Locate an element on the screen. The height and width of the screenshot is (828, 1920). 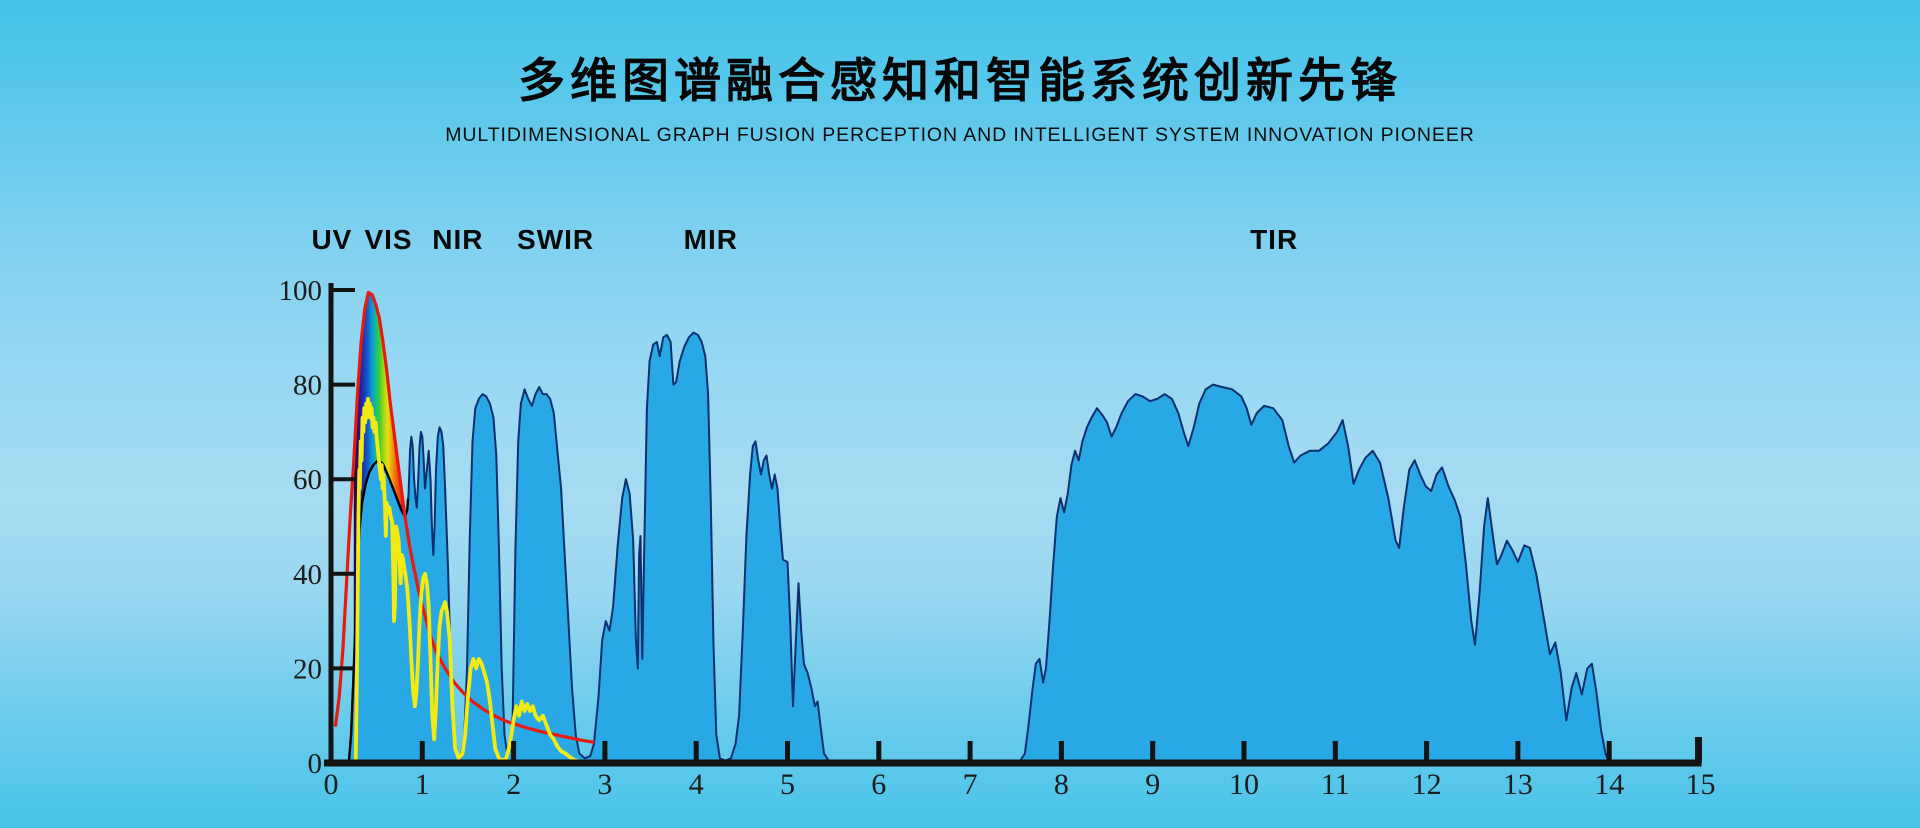
x-tick-label: 14 is located at coordinates (1609, 784).